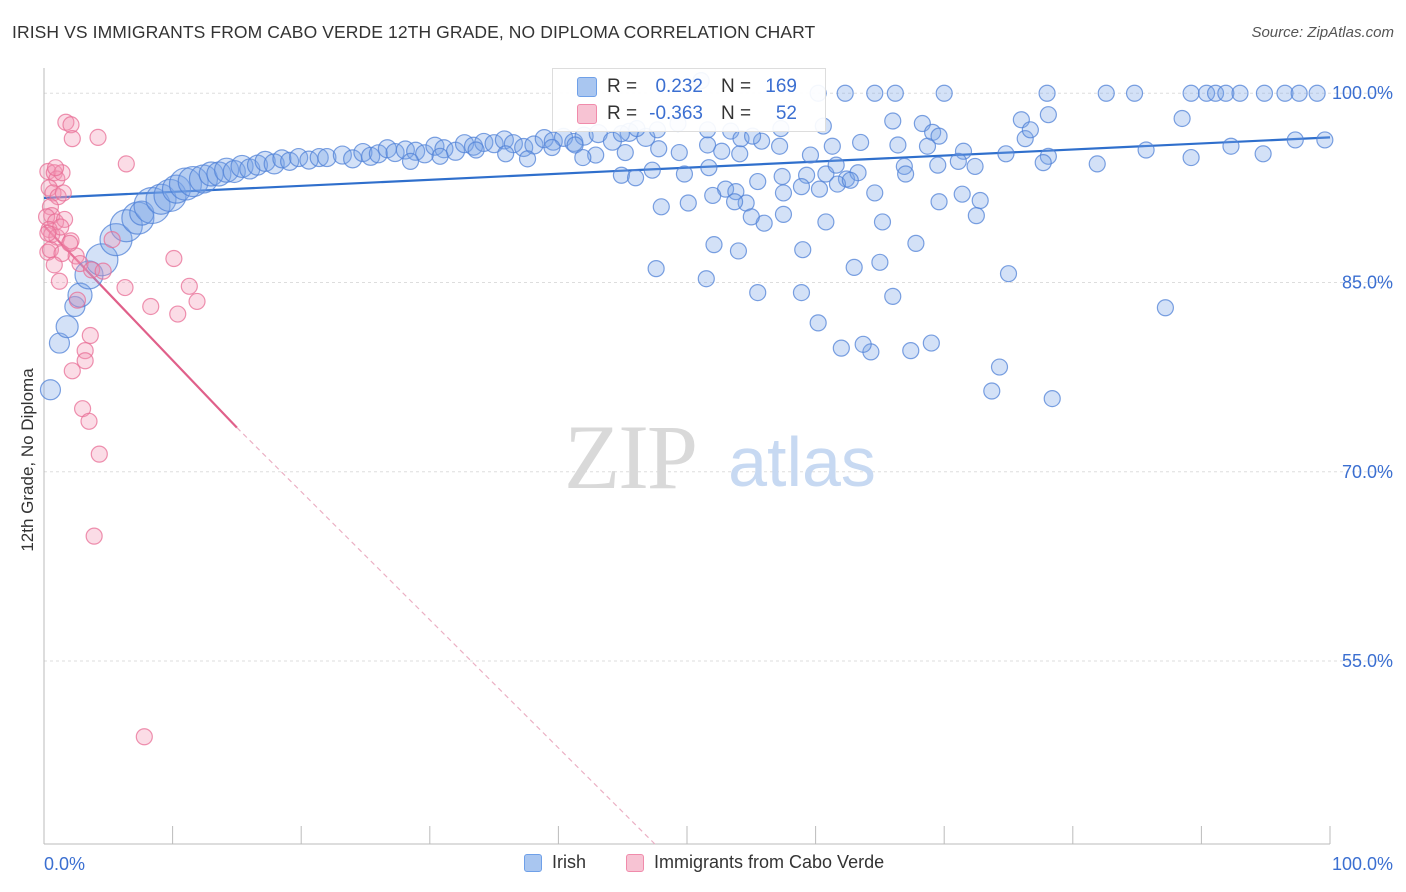 This screenshot has width=1406, height=892. Describe the element at coordinates (1322, 32) in the screenshot. I see `source-label: Source: ZipAtlas.com` at that location.